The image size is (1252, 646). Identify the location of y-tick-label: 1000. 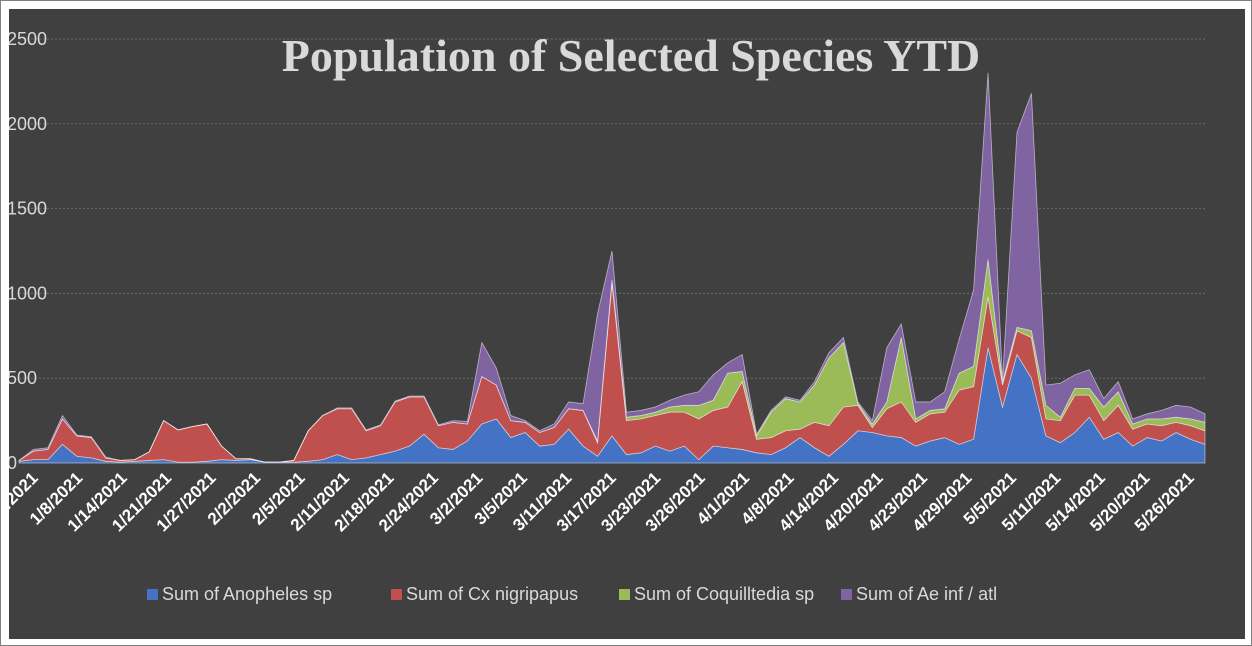
(28, 293).